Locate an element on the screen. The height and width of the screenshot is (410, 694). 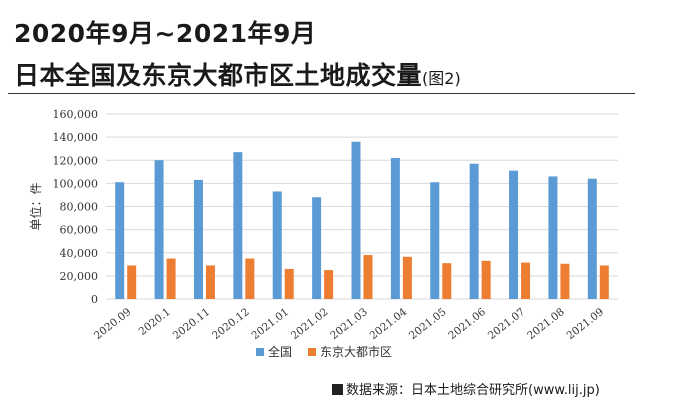
legend-swatch-national is located at coordinates (260, 352).